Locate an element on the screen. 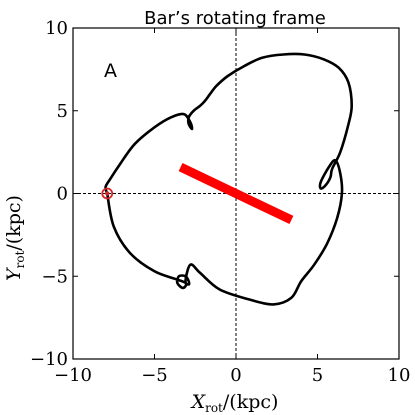  y-axis-label-sub: rot is located at coordinates (20, 259).